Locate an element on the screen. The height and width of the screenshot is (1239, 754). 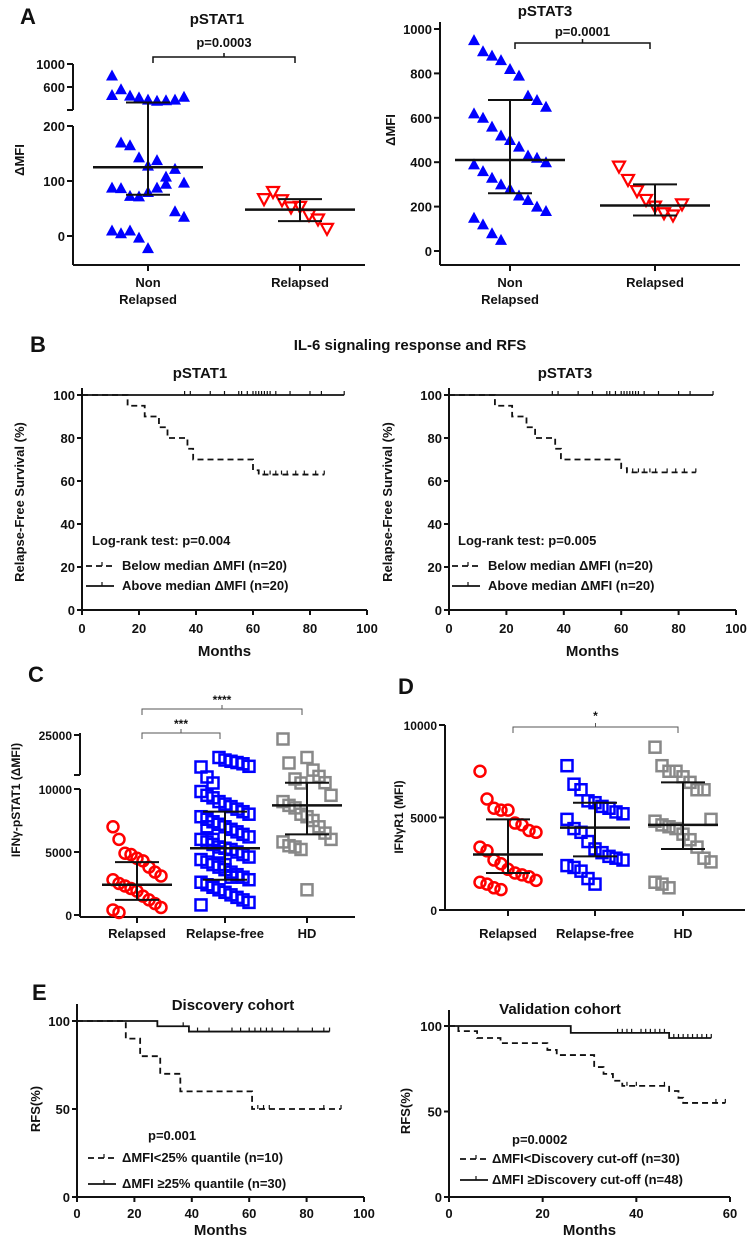
significance-bracket is located at coordinates (181, 734).